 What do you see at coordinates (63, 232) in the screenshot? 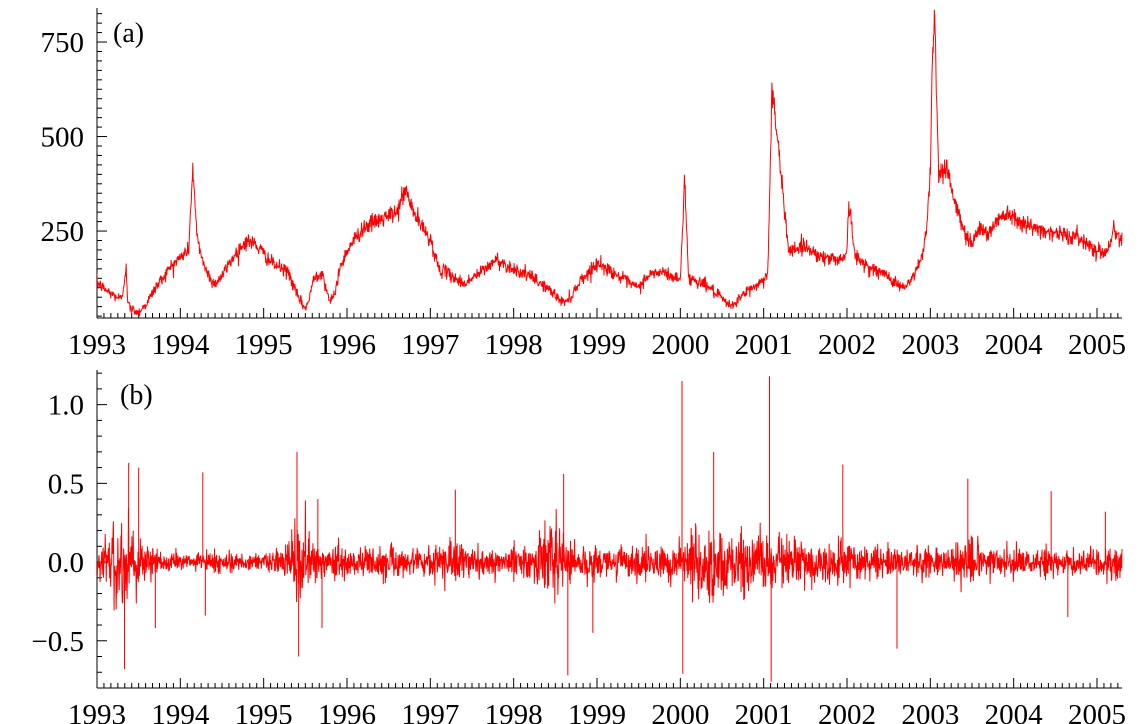
I see `y-tick-label: 250` at bounding box center [63, 232].